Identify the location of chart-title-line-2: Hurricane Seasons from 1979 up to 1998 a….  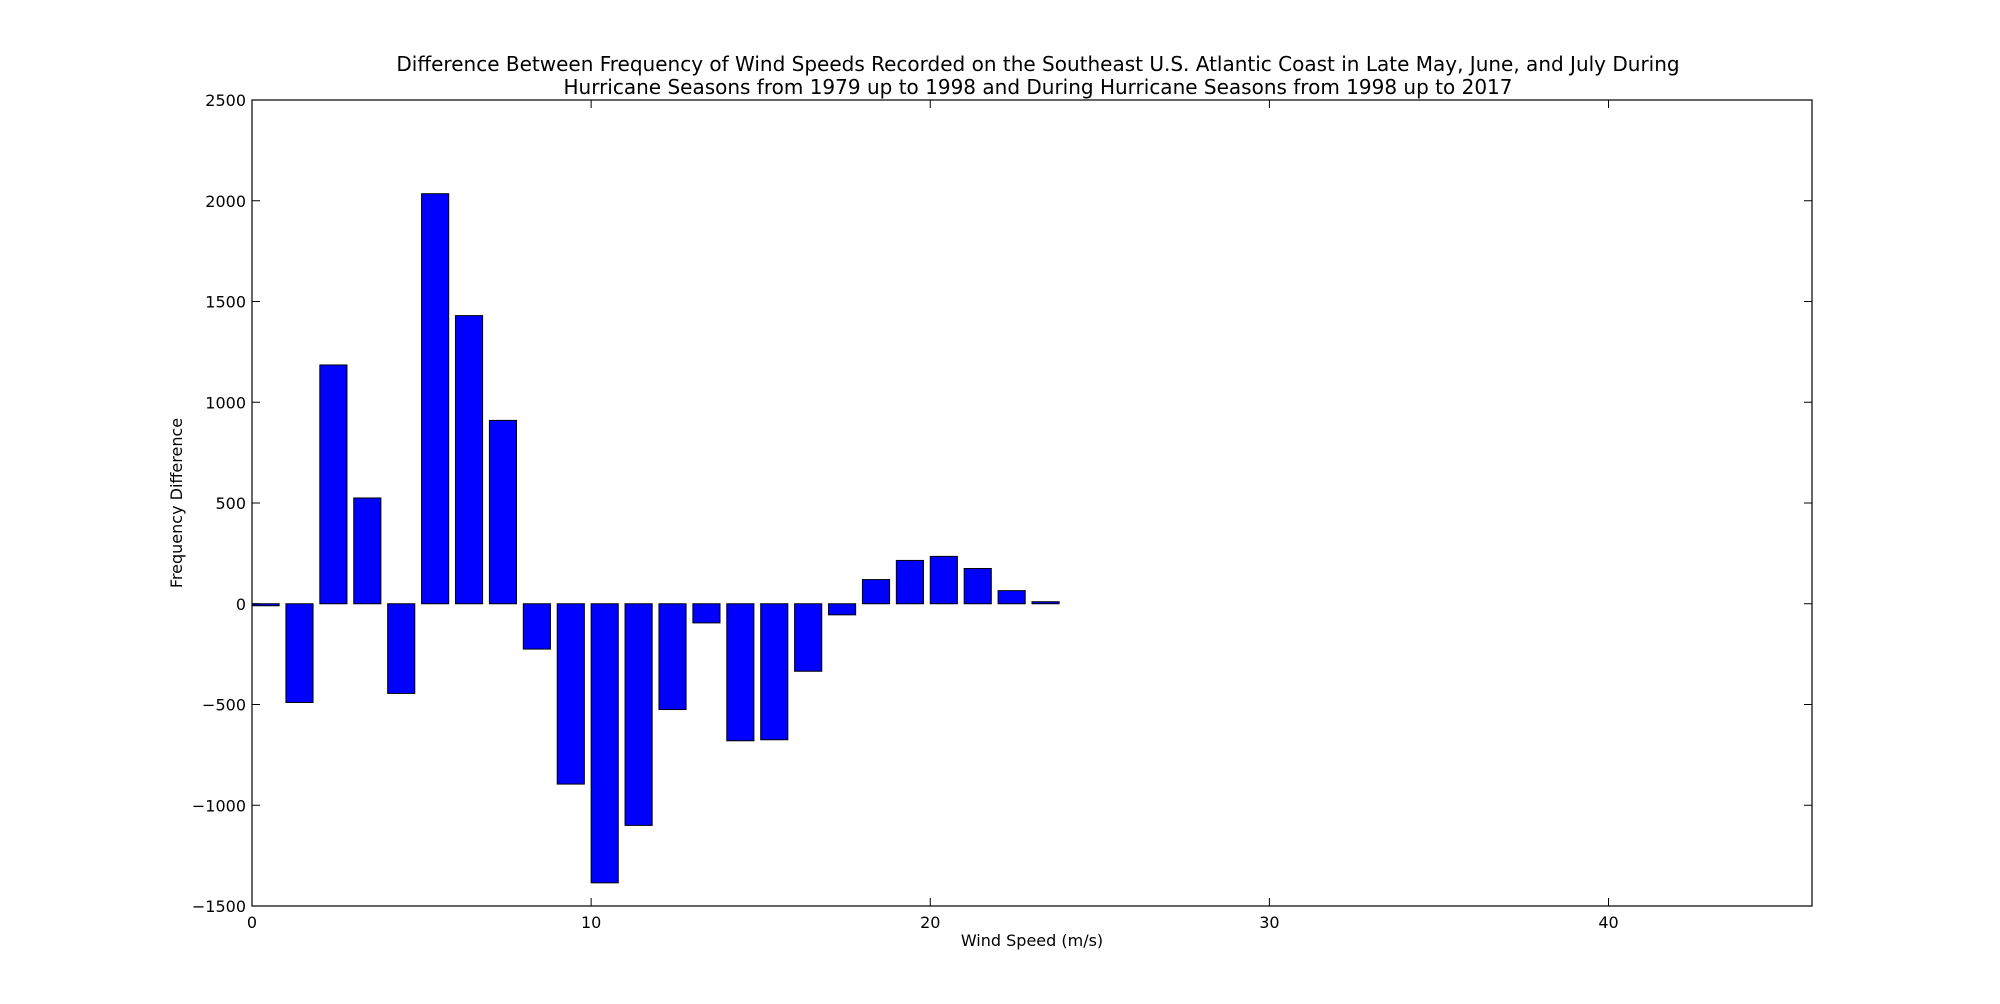
(1037, 87).